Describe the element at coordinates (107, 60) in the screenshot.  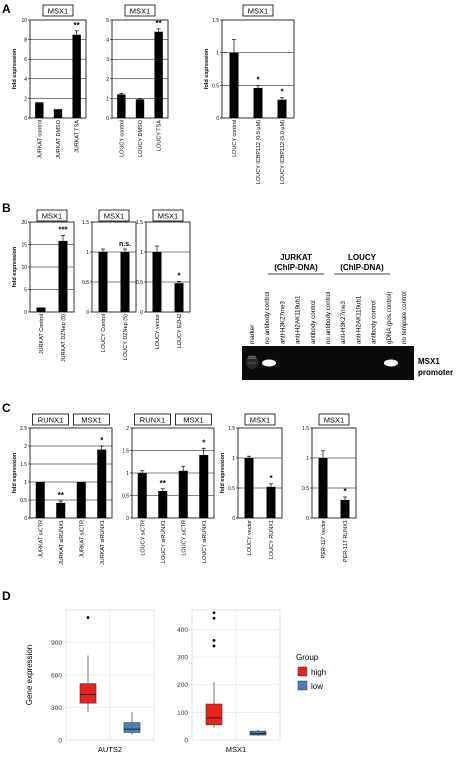
I see `y-tick-label: 3` at that location.